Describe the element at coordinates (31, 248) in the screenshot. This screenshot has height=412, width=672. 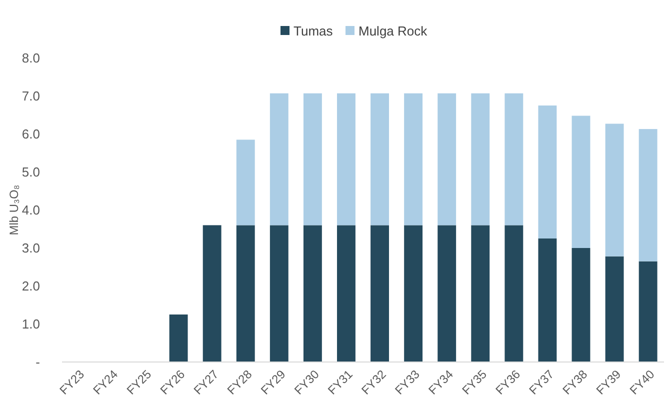
I see `y-tick-label: 3.0` at that location.